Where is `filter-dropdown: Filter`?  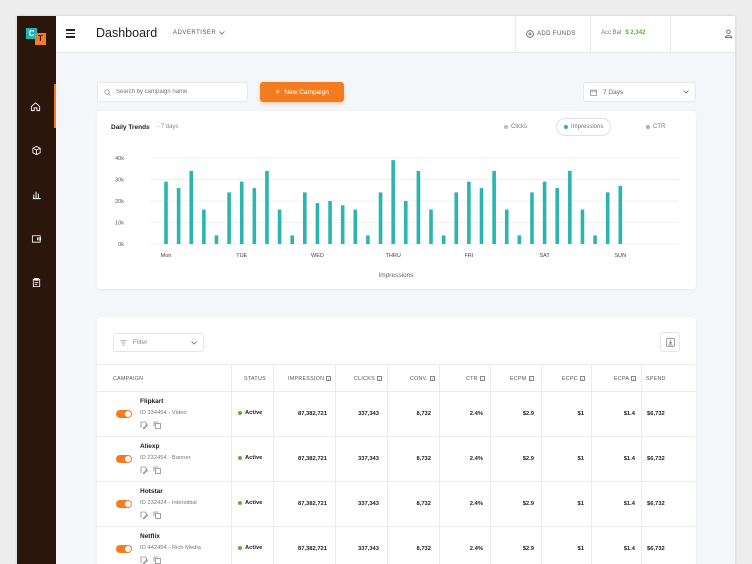
filter-dropdown: Filter is located at coordinates (158, 342).